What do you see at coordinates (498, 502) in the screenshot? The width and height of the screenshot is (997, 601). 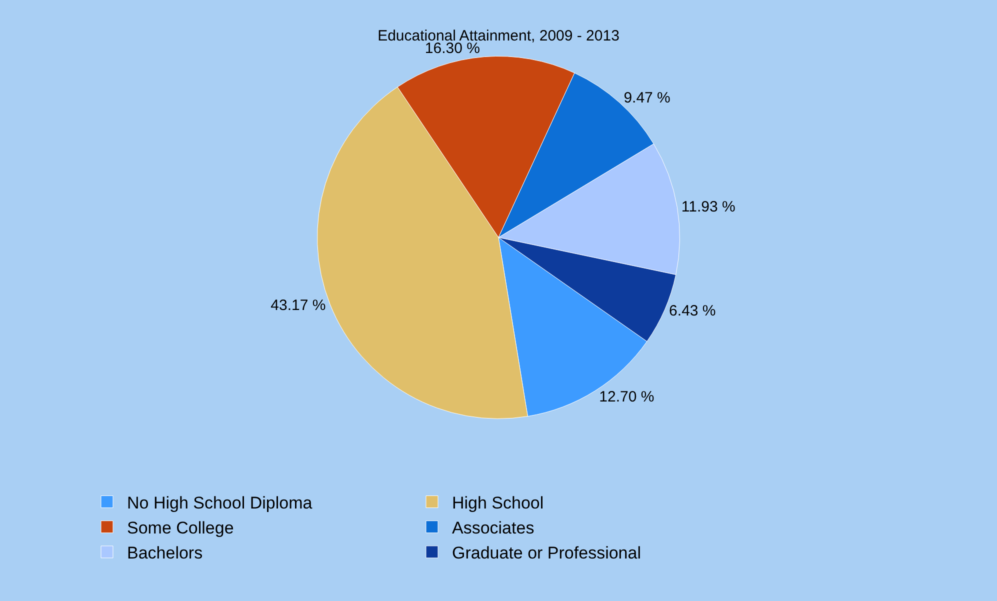 I see `legend-label: High School` at bounding box center [498, 502].